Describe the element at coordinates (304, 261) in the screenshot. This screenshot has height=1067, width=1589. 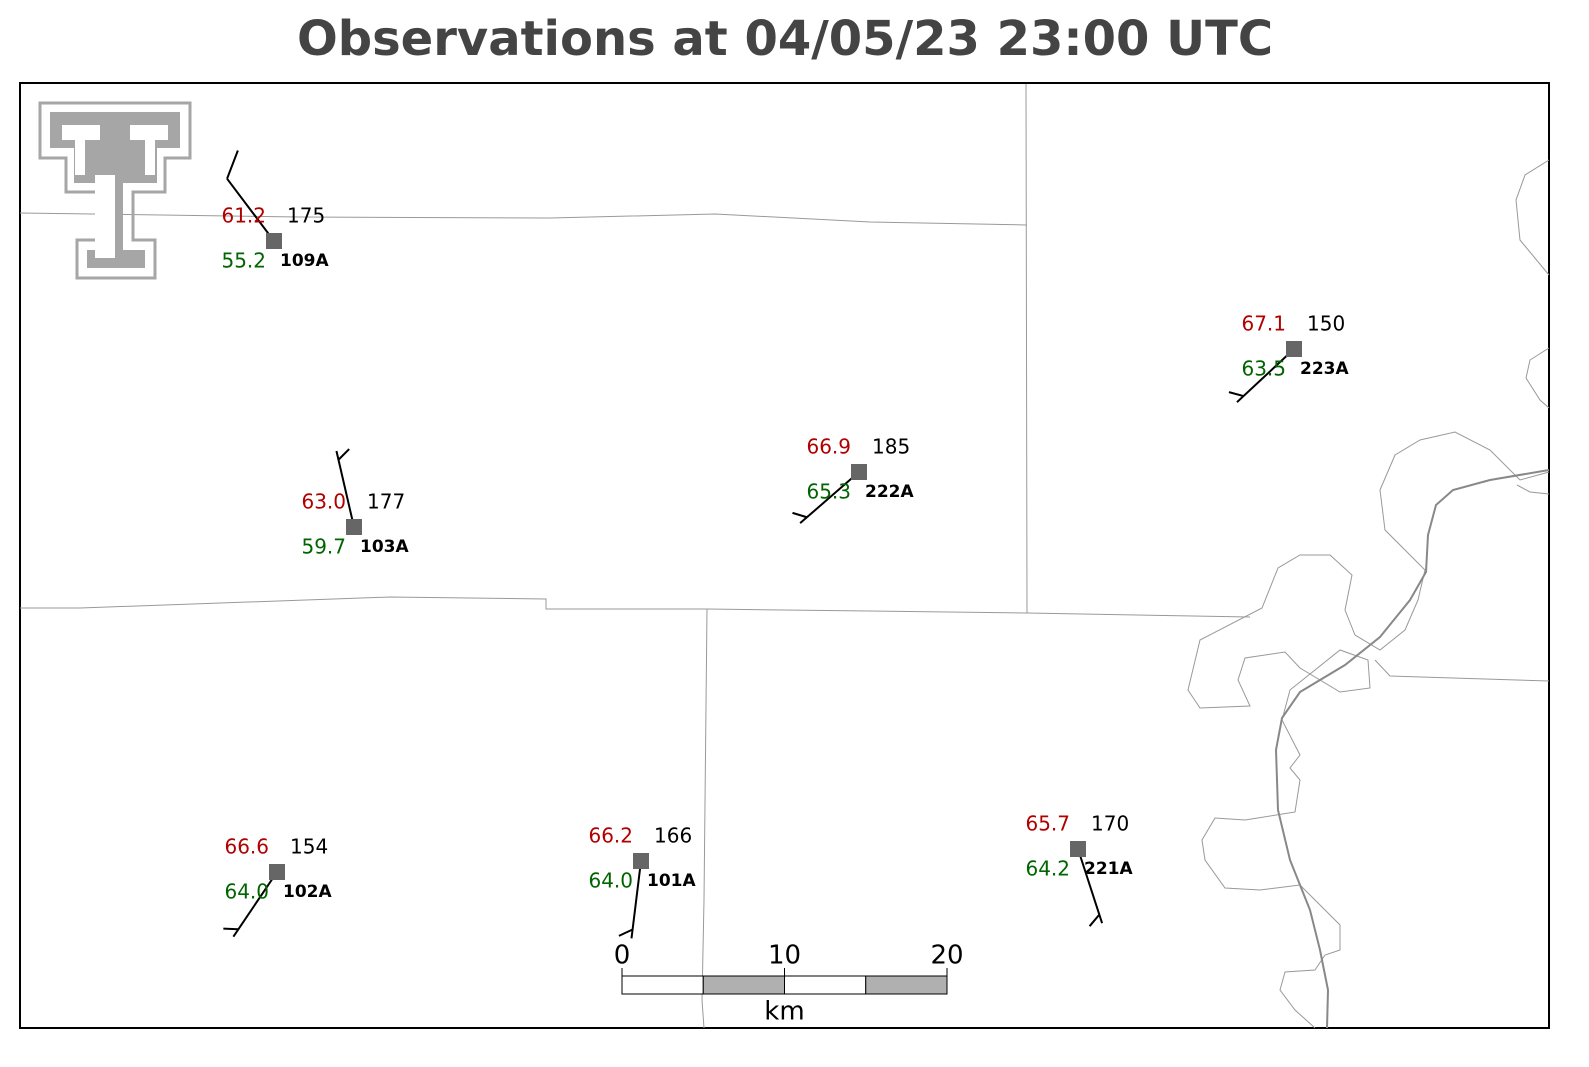
I see `station-id: 109A` at that location.